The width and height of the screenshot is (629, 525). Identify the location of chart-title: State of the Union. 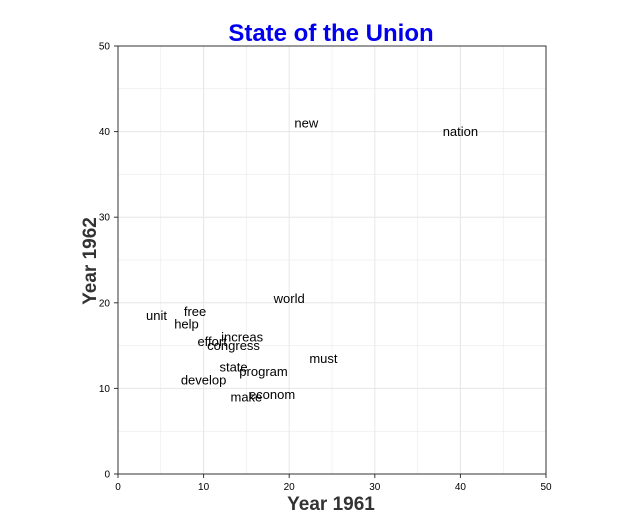
(330, 33).